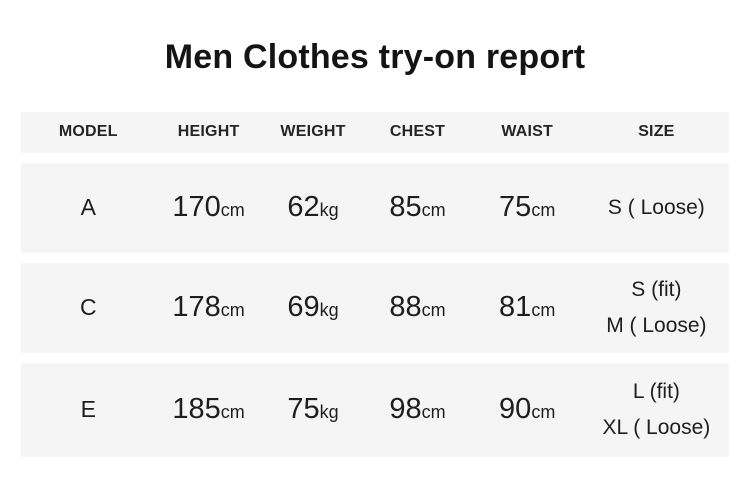  What do you see at coordinates (208, 131) in the screenshot?
I see `column-header-height: HEIGHT` at bounding box center [208, 131].